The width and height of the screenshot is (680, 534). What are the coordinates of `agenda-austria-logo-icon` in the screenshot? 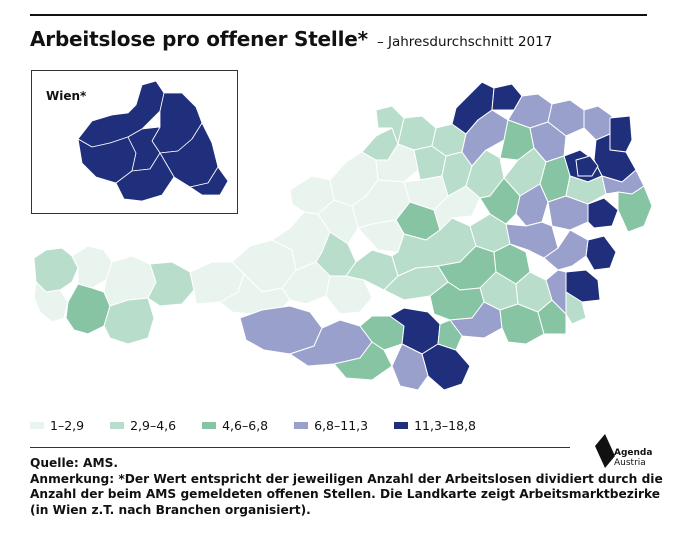 It's located at (605, 451).